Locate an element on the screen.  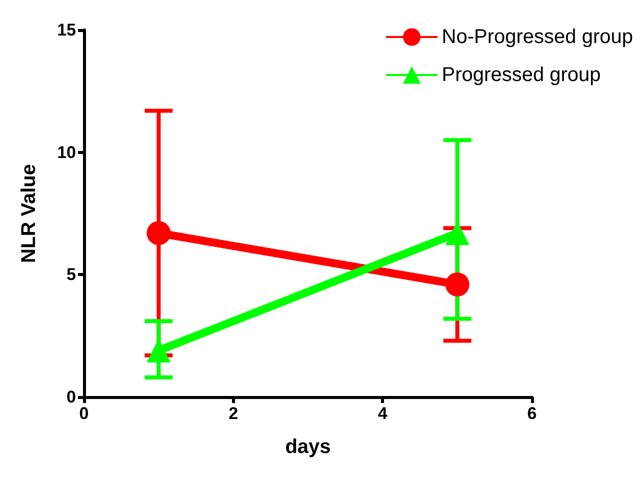
x-tick-label: 0 is located at coordinates (84, 413).